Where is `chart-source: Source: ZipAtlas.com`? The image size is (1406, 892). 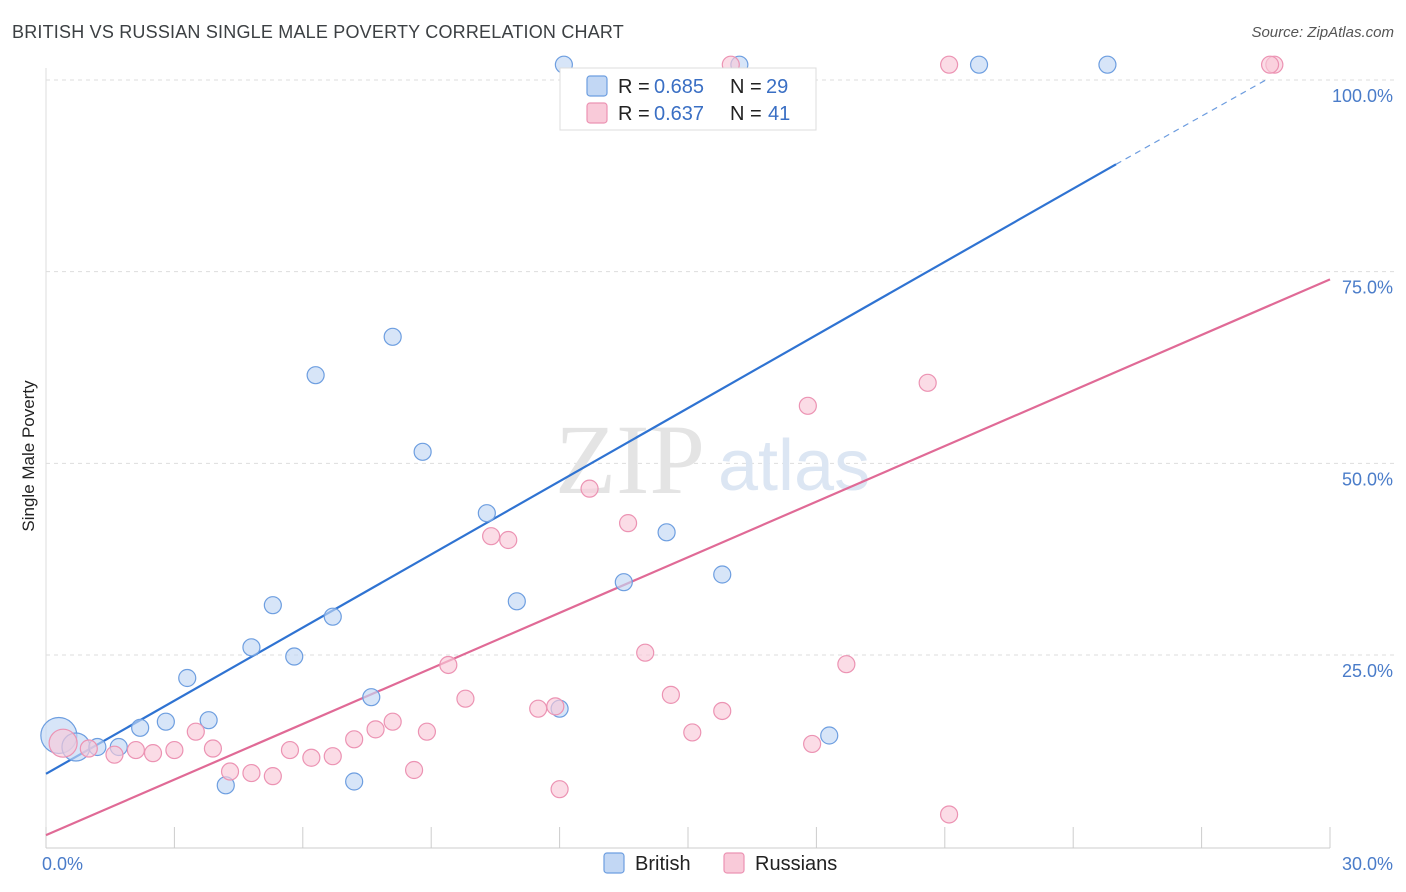
chart-source: Source: ZipAtlas.com is located at coordinates (1322, 32).